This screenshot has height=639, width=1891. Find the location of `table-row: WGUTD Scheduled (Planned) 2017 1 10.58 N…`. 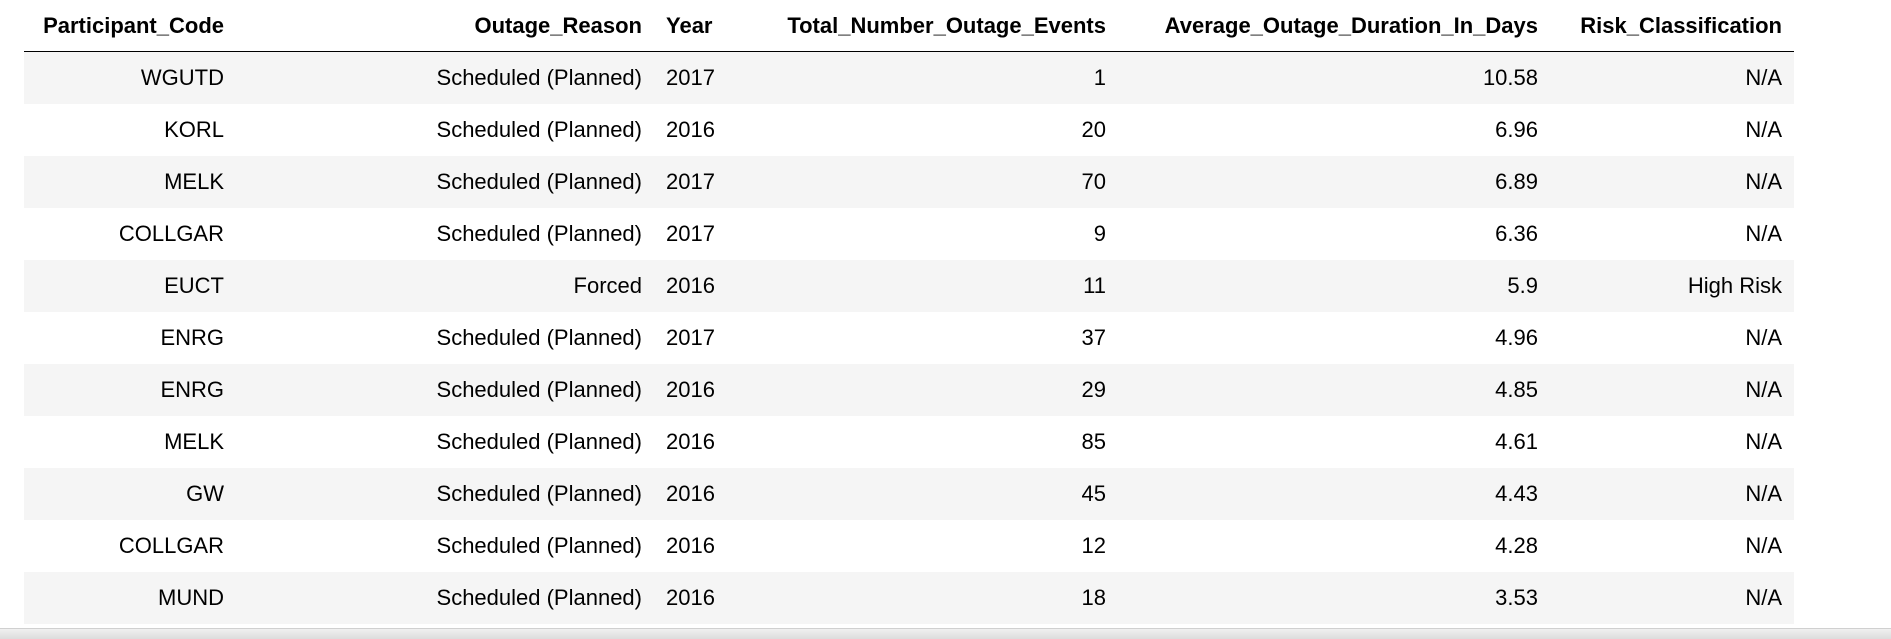

table-row: WGUTD Scheduled (Planned) 2017 1 10.58 N… is located at coordinates (909, 77).